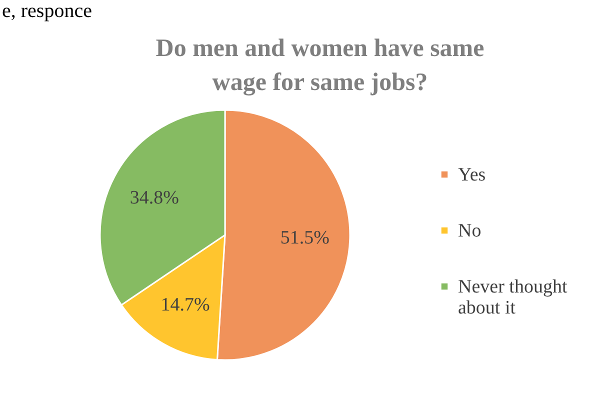 Image resolution: width=615 pixels, height=414 pixels. I want to click on legend-label: No, so click(470, 231).